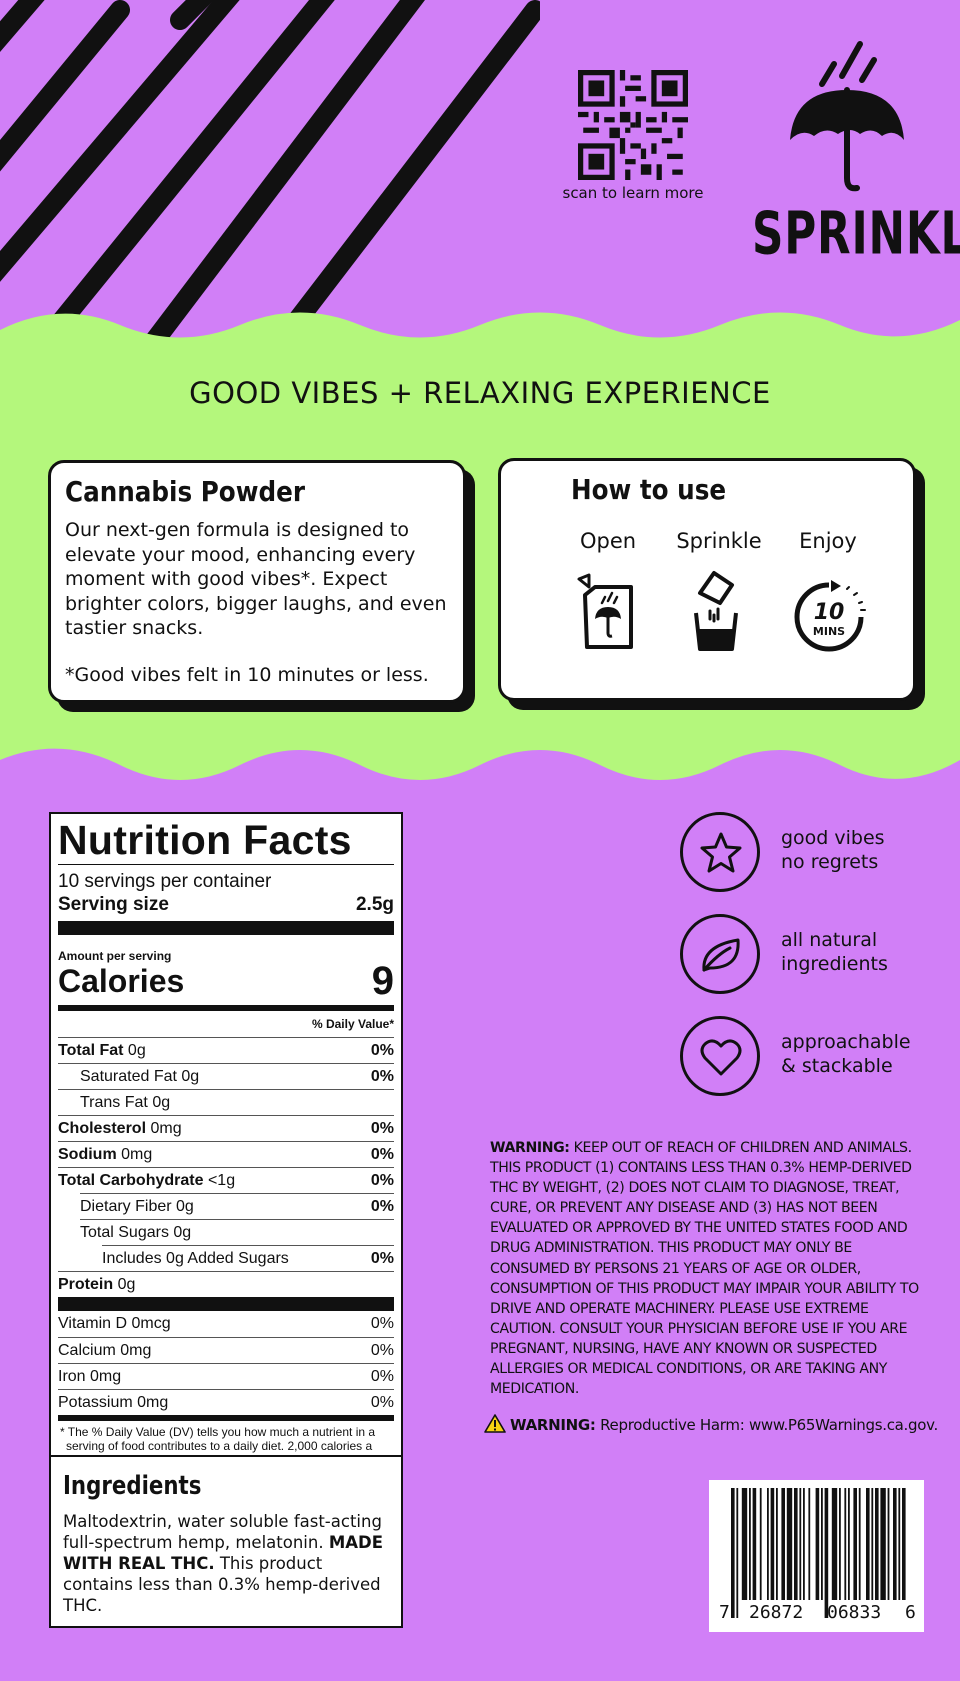 The image size is (960, 1681). Describe the element at coordinates (847, 116) in the screenshot. I see `umbrella-logo-icon` at that location.